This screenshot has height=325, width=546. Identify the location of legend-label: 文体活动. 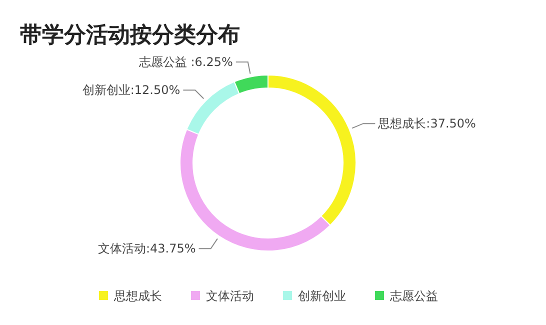
(230, 296).